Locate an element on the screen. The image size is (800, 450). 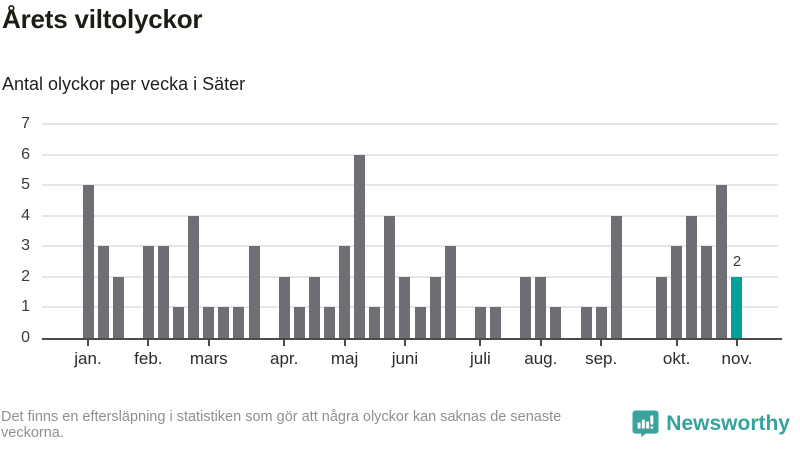
y-tick-label: 1 is located at coordinates (25, 307).